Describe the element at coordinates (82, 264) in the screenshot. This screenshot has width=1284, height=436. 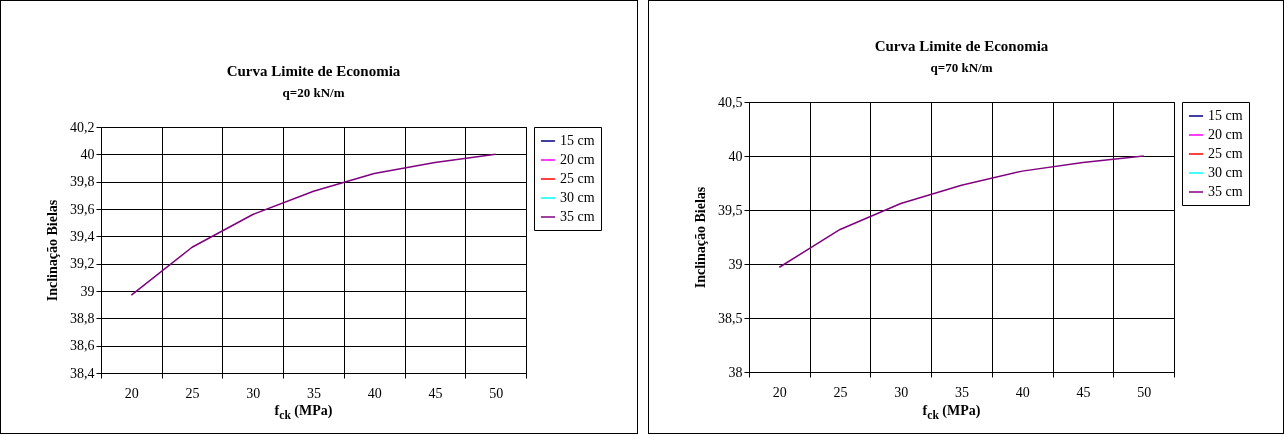
I see `y-tick-label: 39,2` at that location.